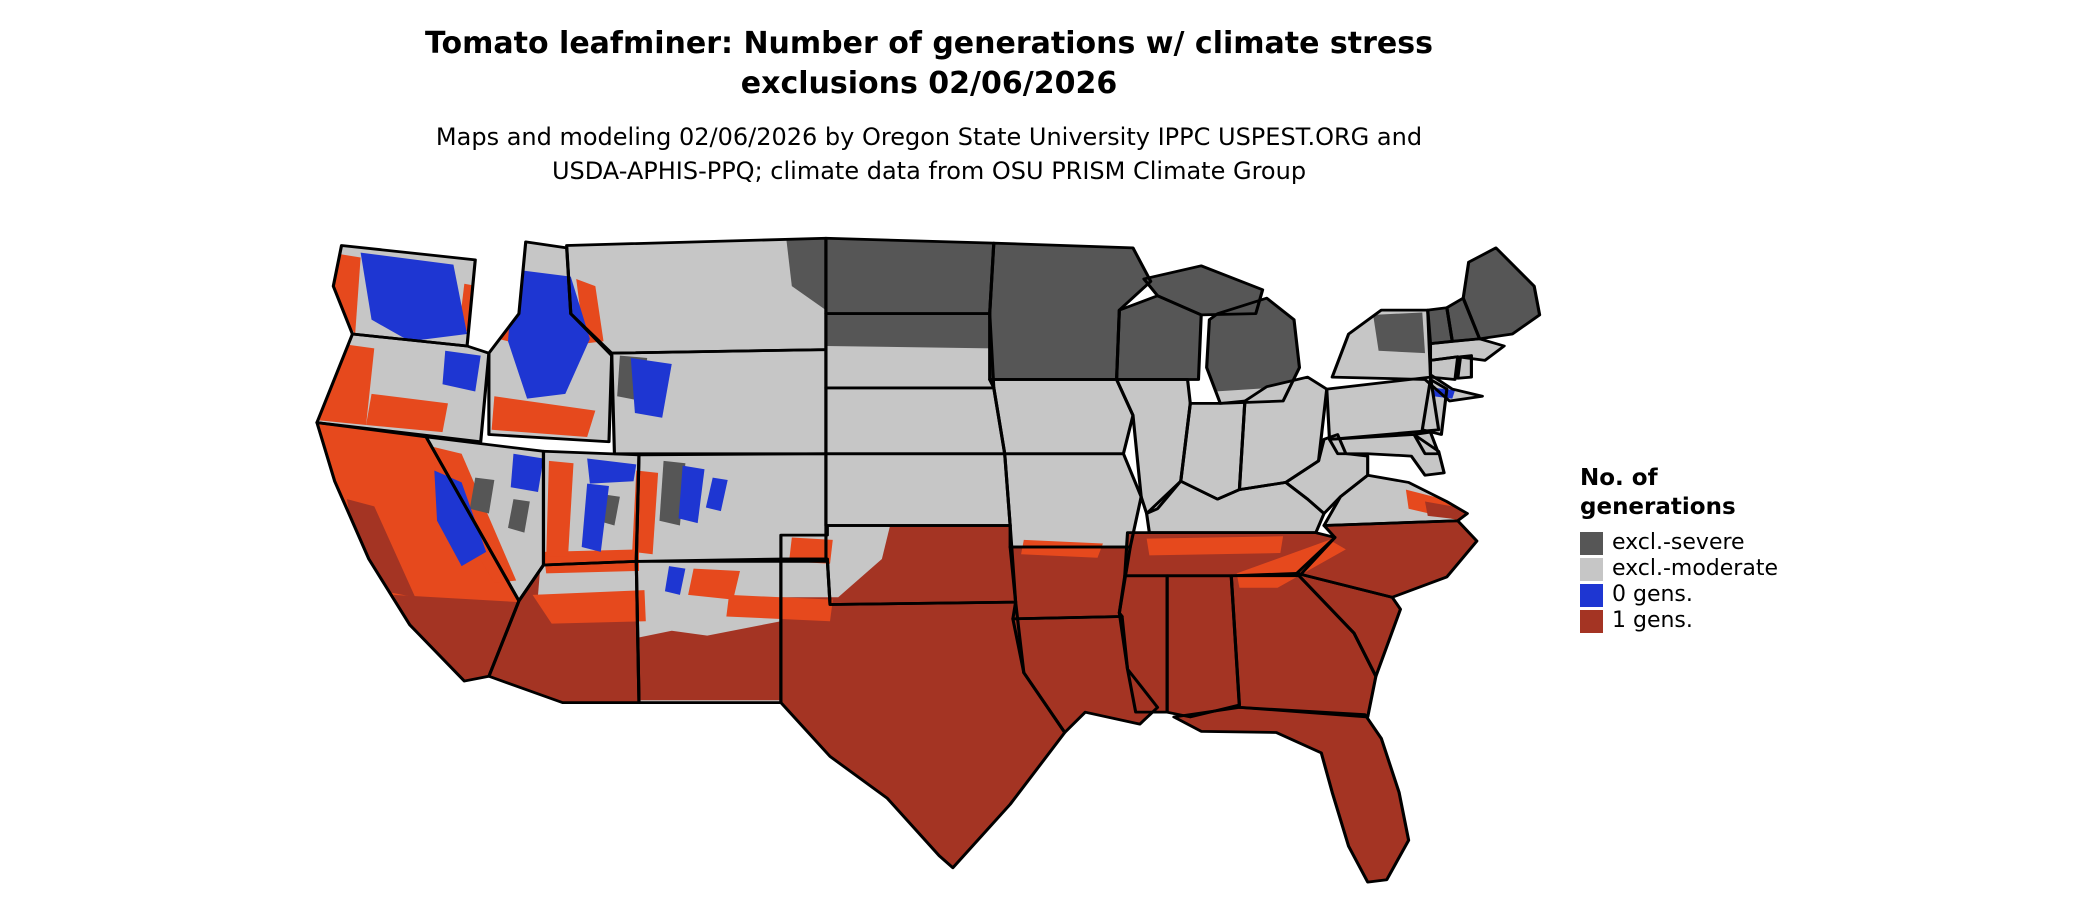 The width and height of the screenshot is (2100, 918). I want to click on legend-item-0-gens: 0 gens., so click(1679, 595).